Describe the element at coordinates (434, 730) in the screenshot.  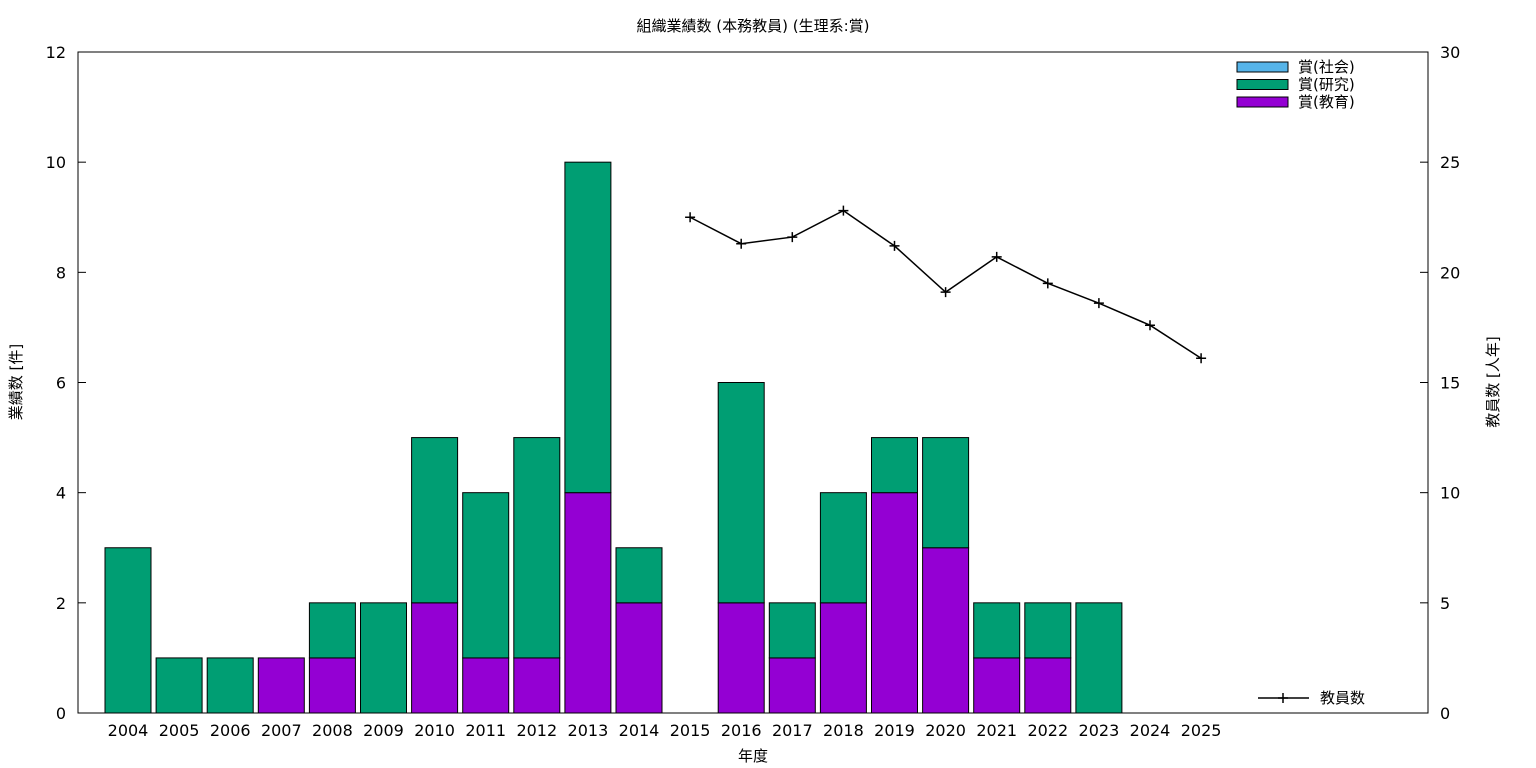
I see `x-tick-label: 2010` at that location.